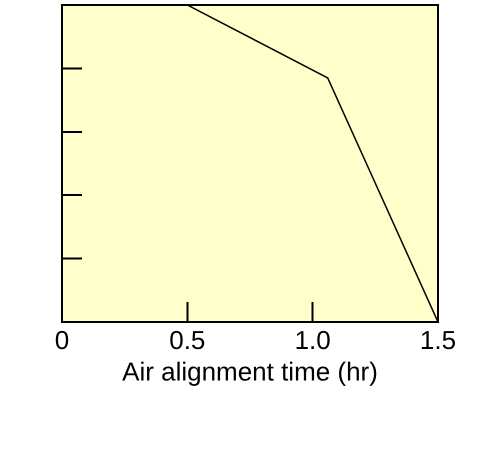 The height and width of the screenshot is (452, 485). What do you see at coordinates (62, 340) in the screenshot?
I see `x-tick-label: 0` at bounding box center [62, 340].